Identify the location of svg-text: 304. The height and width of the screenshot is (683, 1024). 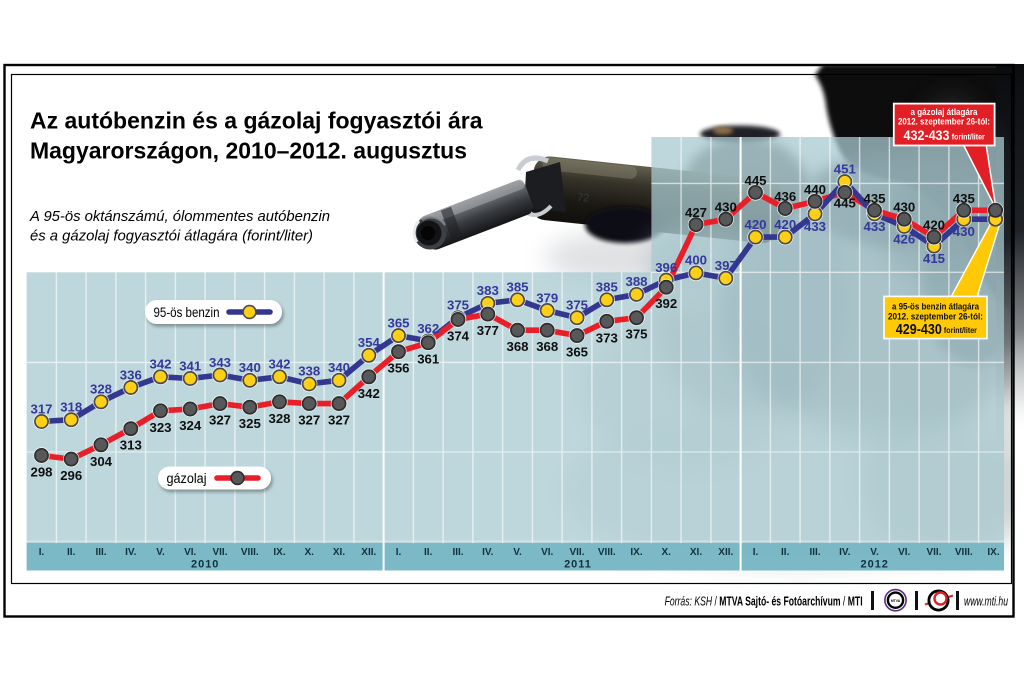
(101, 461).